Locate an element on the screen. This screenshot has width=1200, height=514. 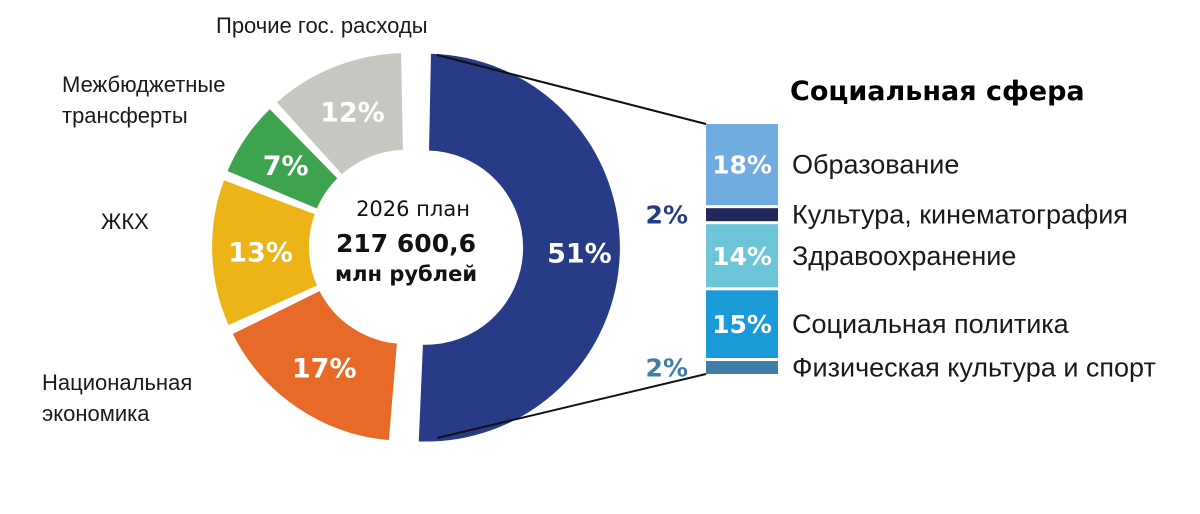
center-label-total: 217 600,6 is located at coordinates (406, 243).